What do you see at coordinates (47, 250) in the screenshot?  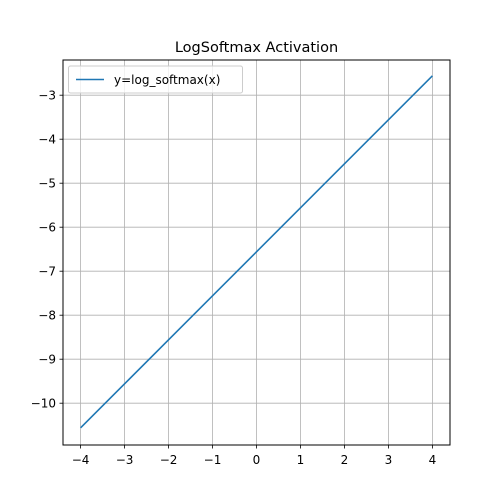 I see `y-axis: −10 −9 −8 −7 −6 −5 −4 −3` at bounding box center [47, 250].